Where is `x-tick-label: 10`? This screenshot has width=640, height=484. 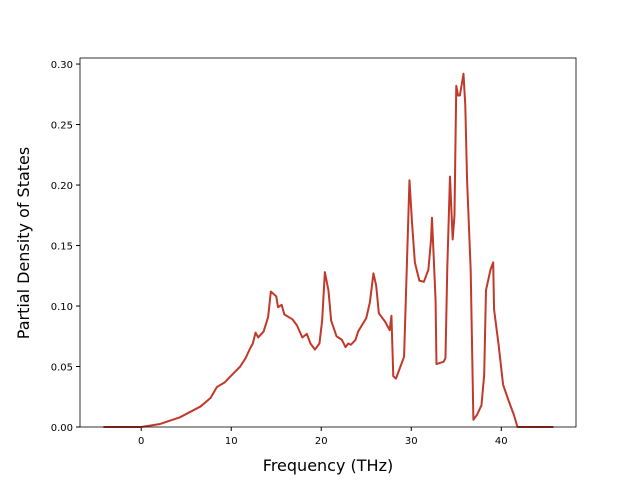 x-tick-label: 10 is located at coordinates (231, 441).